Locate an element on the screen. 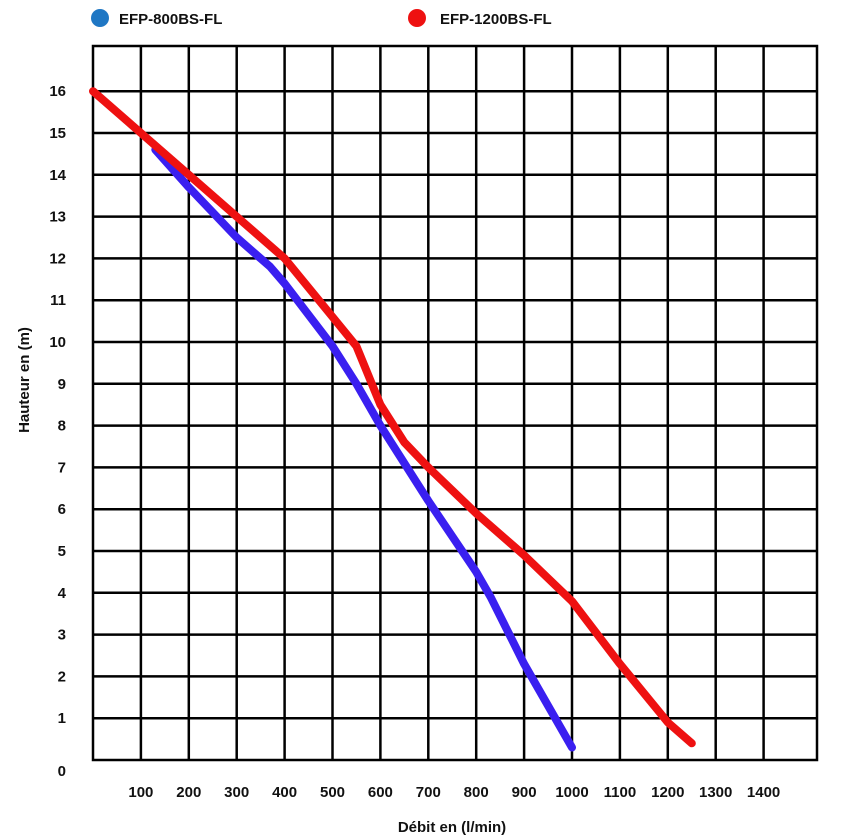 This screenshot has height=836, width=857. x-tick-label: 1300 is located at coordinates (715, 792).